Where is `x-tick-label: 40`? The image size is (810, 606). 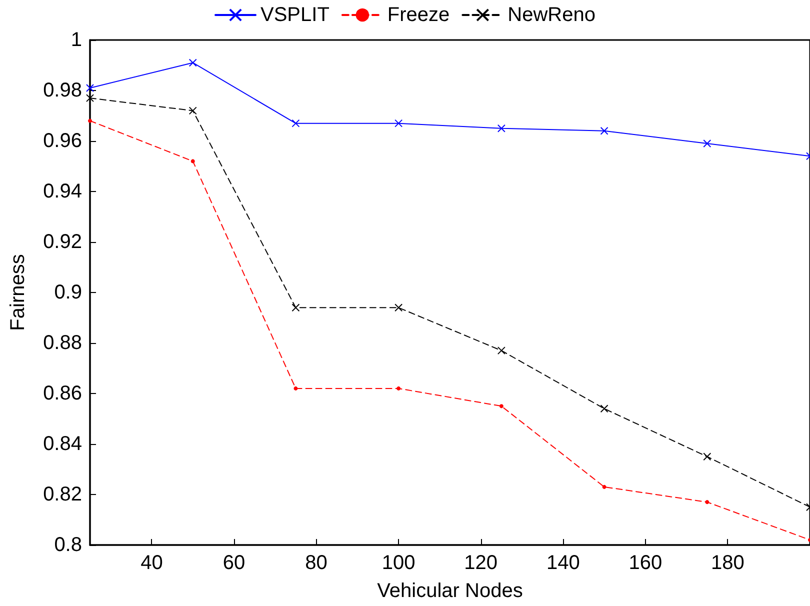 x-tick-label: 40 is located at coordinates (151, 563).